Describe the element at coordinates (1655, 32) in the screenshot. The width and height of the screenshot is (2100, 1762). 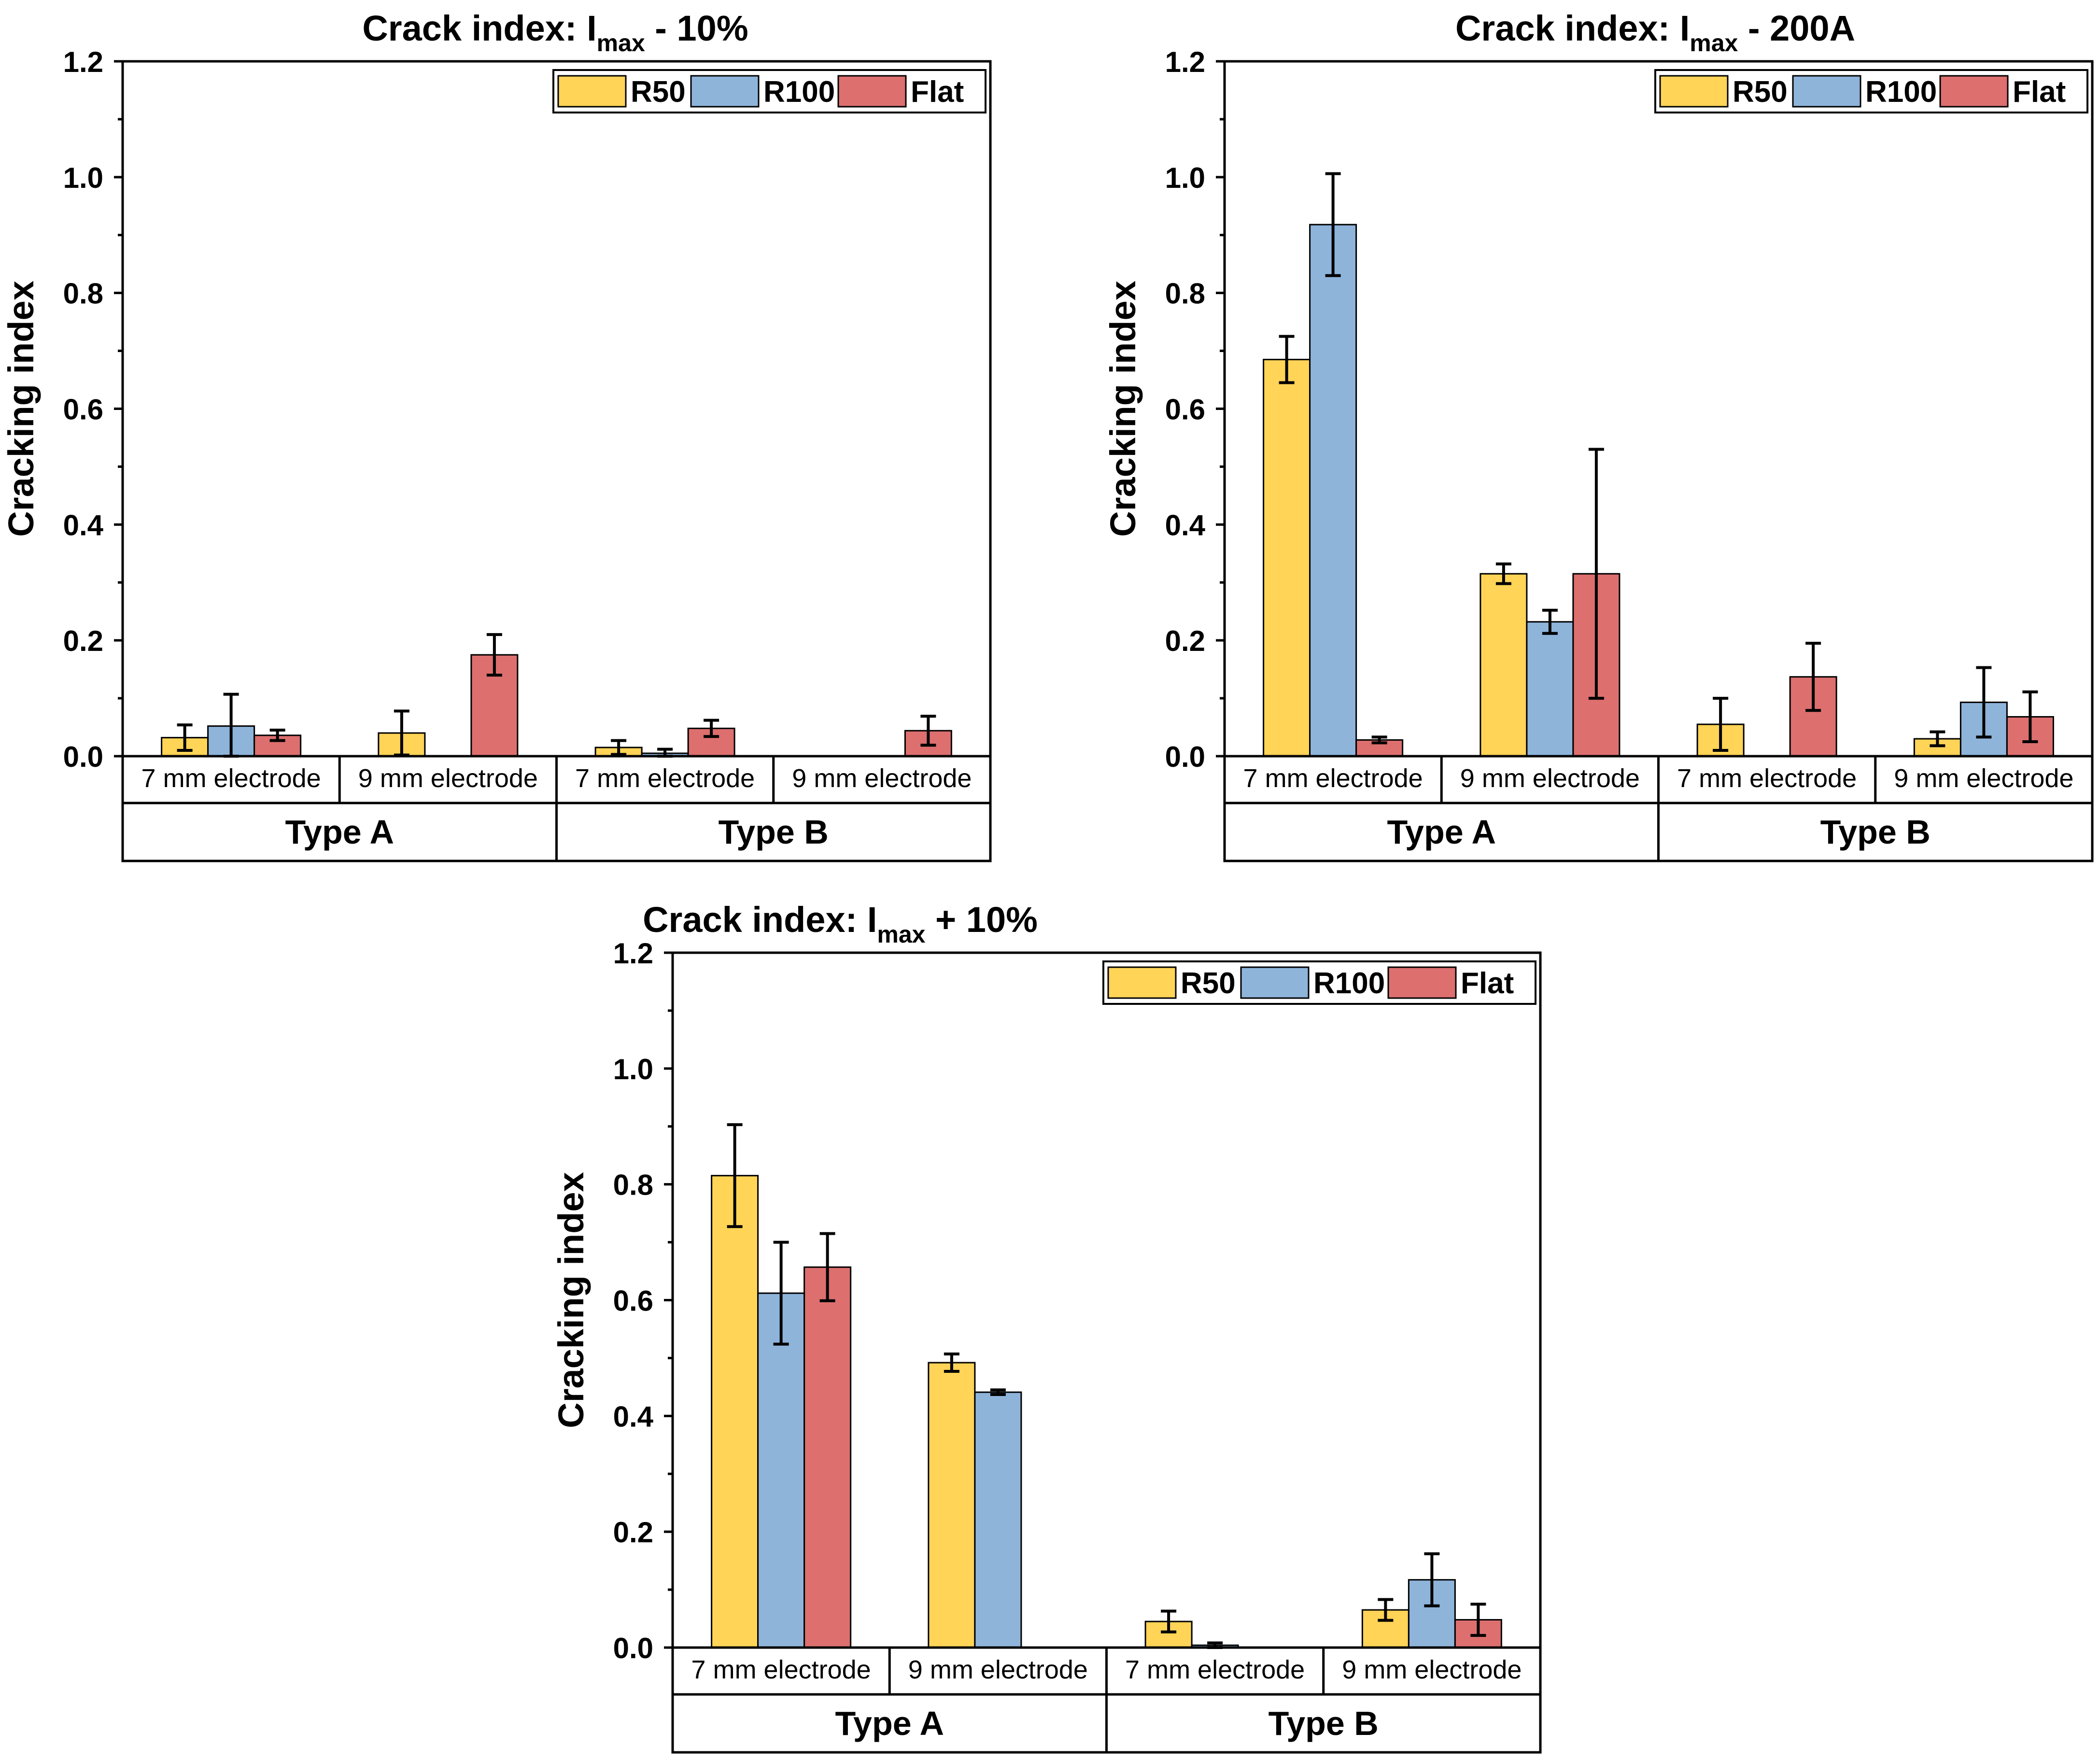
I see `chart-title: Crack index: Imax - 200A` at that location.